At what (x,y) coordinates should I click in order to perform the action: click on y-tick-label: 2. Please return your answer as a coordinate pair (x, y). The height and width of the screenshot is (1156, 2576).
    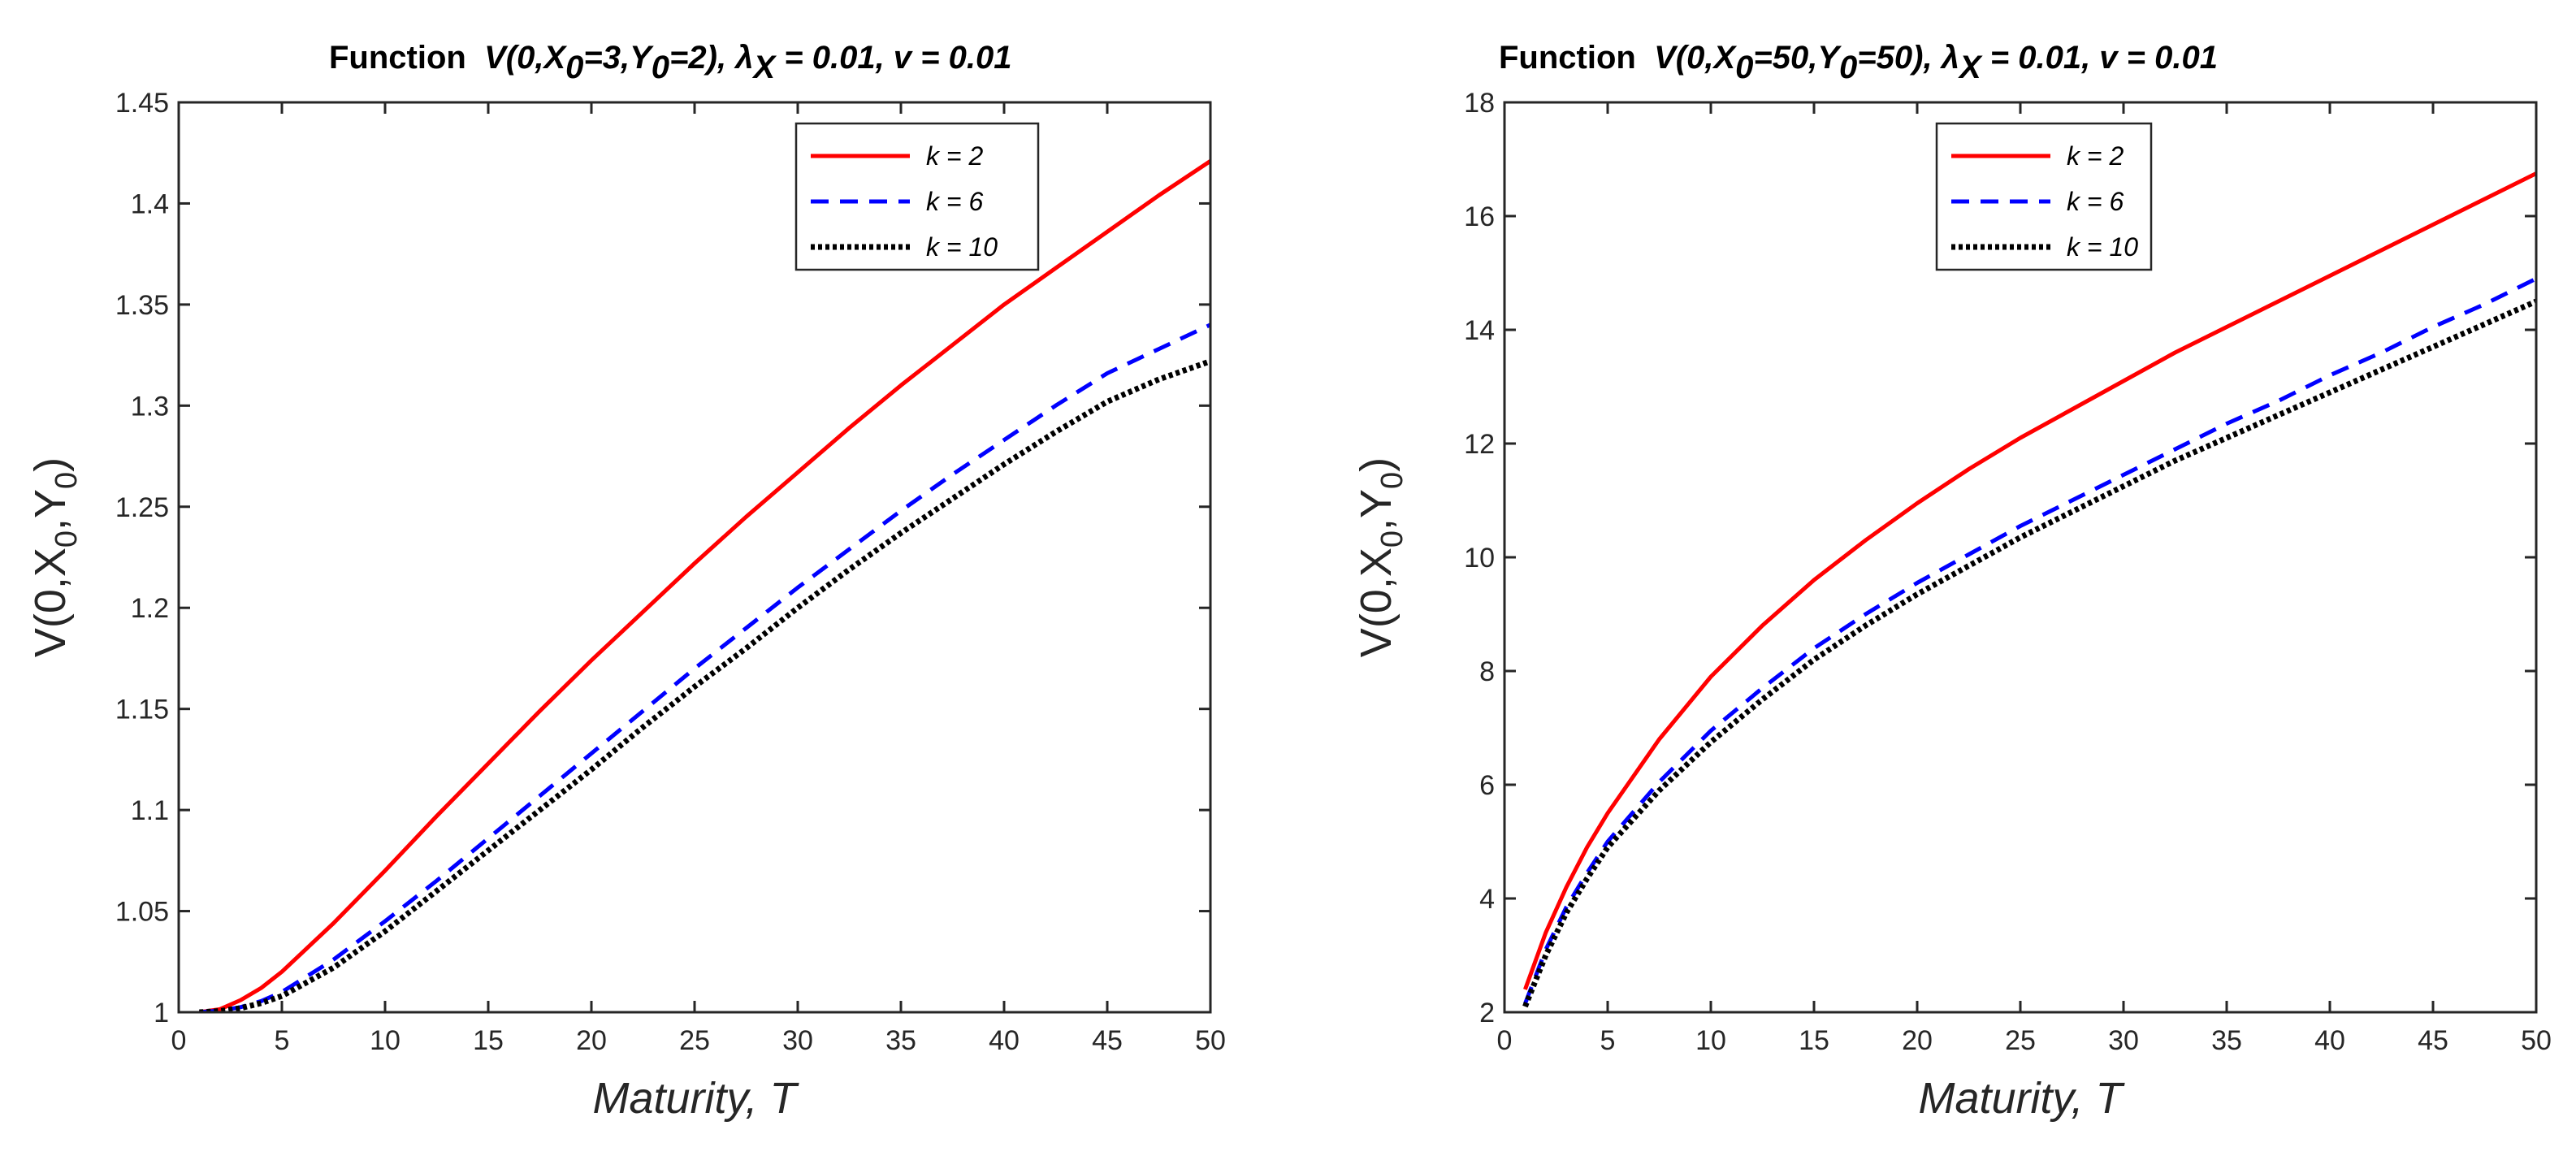
    Looking at the image, I should click on (1487, 1013).